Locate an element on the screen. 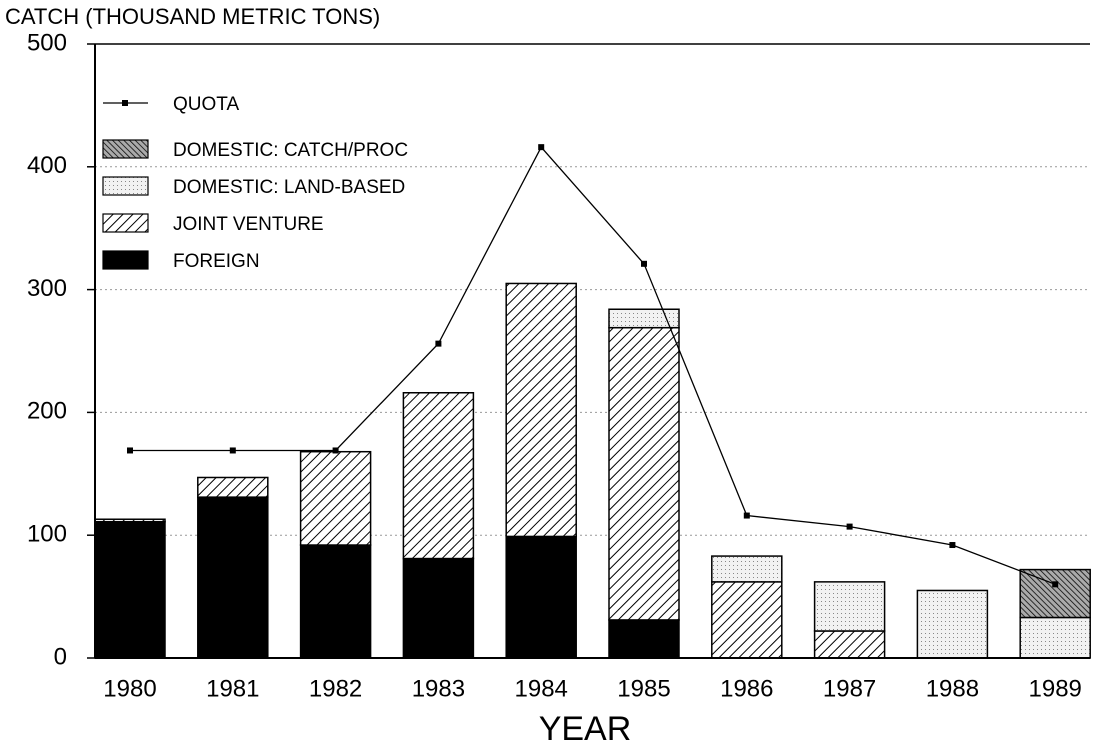  legend-label: FOREIGN is located at coordinates (216, 261).